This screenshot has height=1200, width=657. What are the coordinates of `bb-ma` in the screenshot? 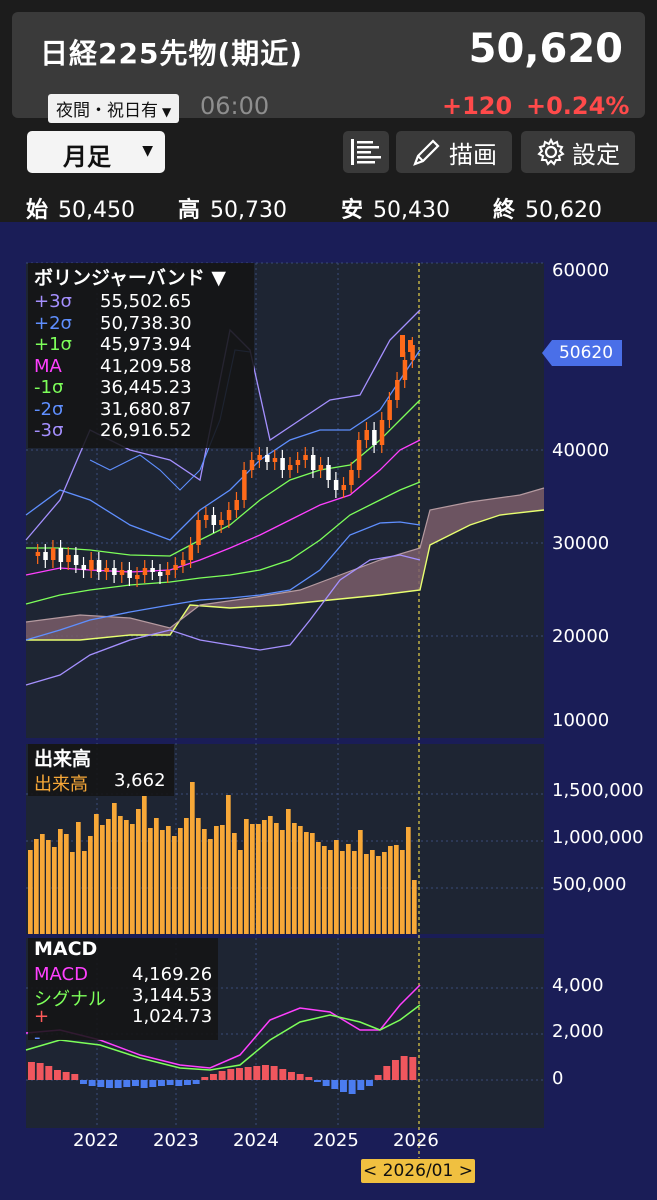 It's located at (223, 507).